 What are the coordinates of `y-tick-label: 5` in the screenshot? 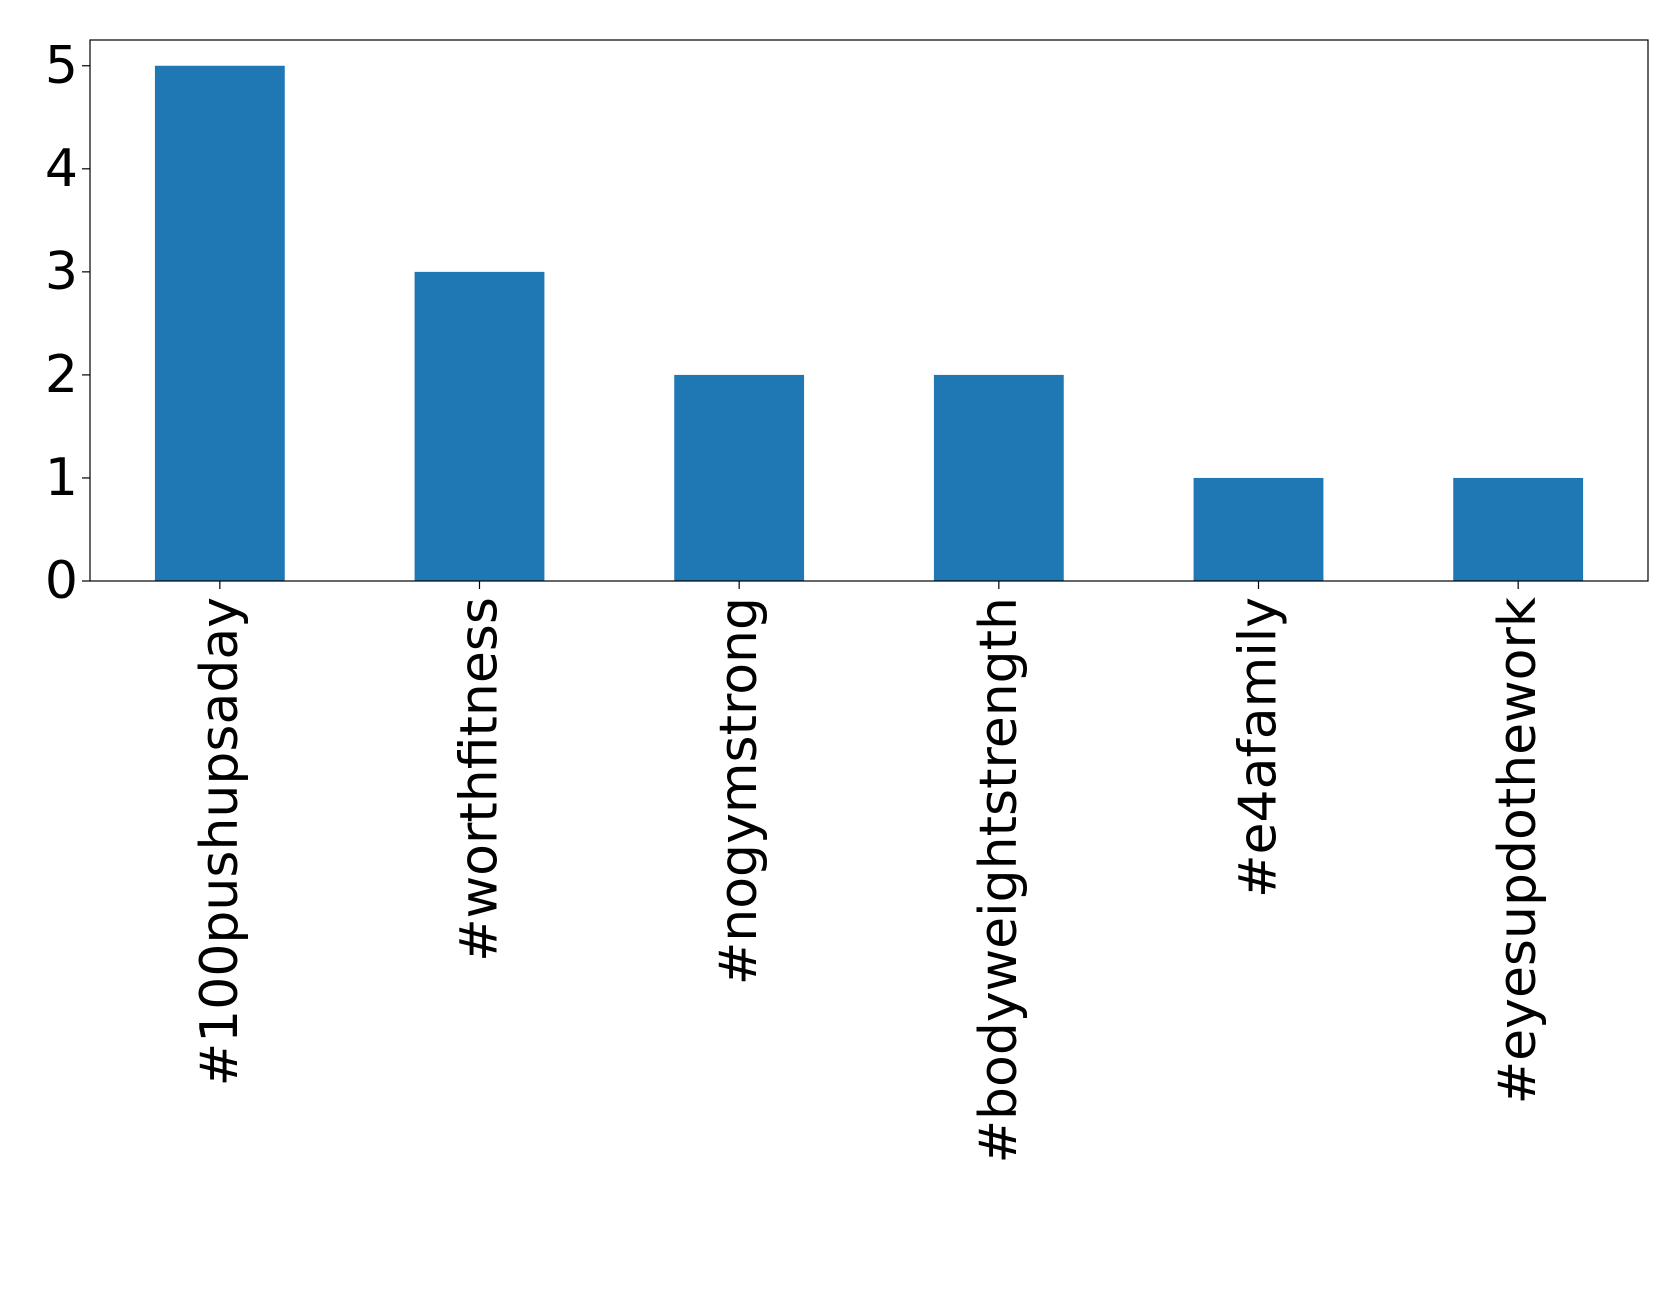 It's located at (61, 66).